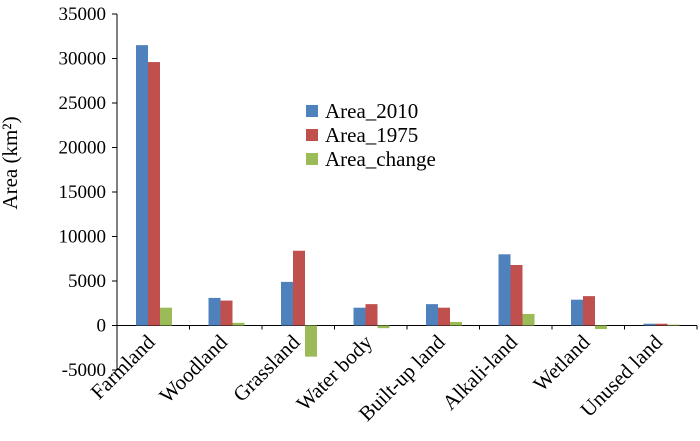 The image size is (700, 441). Describe the element at coordinates (83, 192) in the screenshot. I see `y-tick-label: 15000` at that location.